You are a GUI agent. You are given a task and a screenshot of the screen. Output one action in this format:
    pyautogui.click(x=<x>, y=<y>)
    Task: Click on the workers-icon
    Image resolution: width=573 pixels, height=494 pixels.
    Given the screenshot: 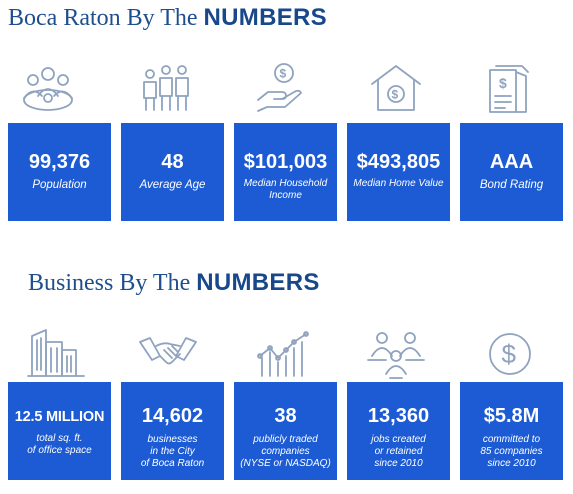 What is the action you would take?
    pyautogui.click(x=396, y=353)
    